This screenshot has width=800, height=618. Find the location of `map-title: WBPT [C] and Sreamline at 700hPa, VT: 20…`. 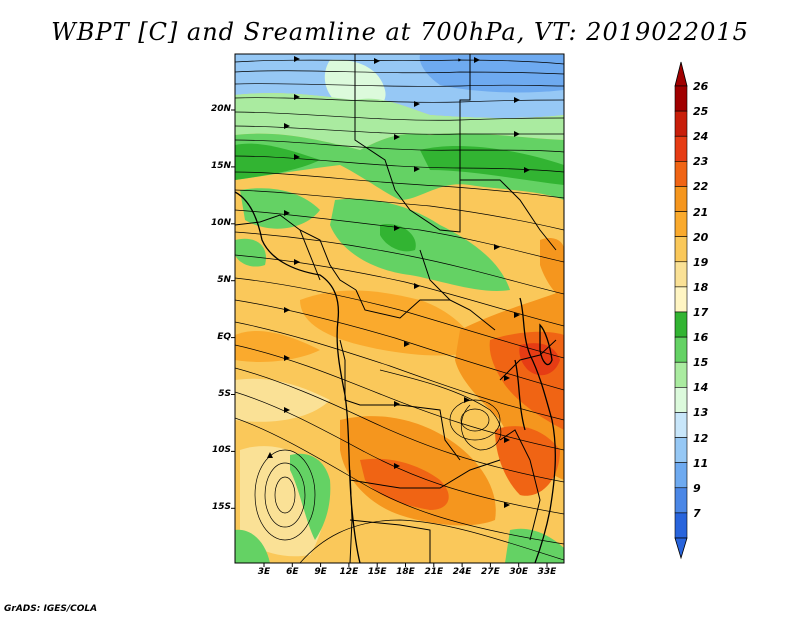

map-title: WBPT [C] and Sreamline at 700hPa, VT: 20… is located at coordinates (400, 32).